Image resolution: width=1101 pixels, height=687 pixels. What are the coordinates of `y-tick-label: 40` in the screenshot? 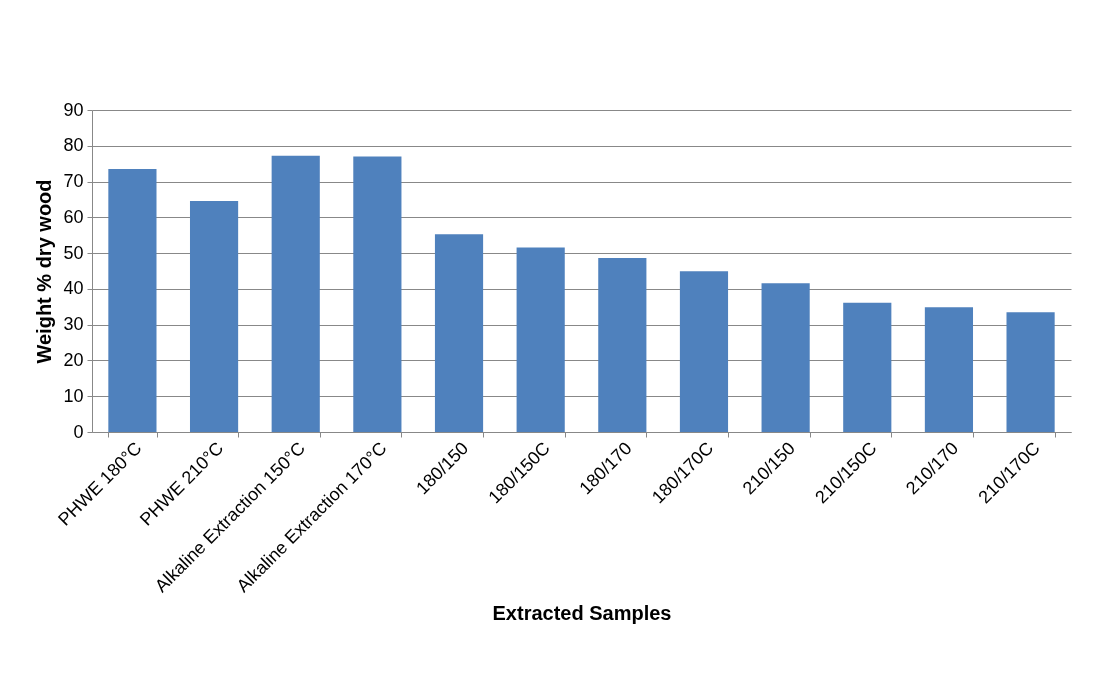 It's located at (73, 288).